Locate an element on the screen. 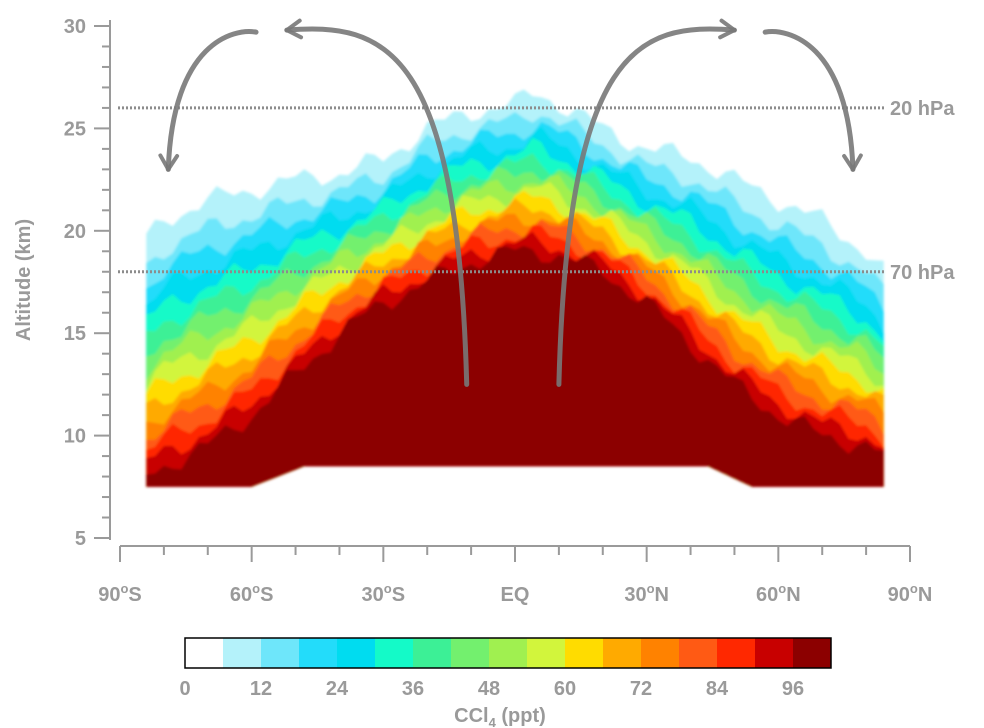  colorbar-tick-label: 60 is located at coordinates (565, 689).